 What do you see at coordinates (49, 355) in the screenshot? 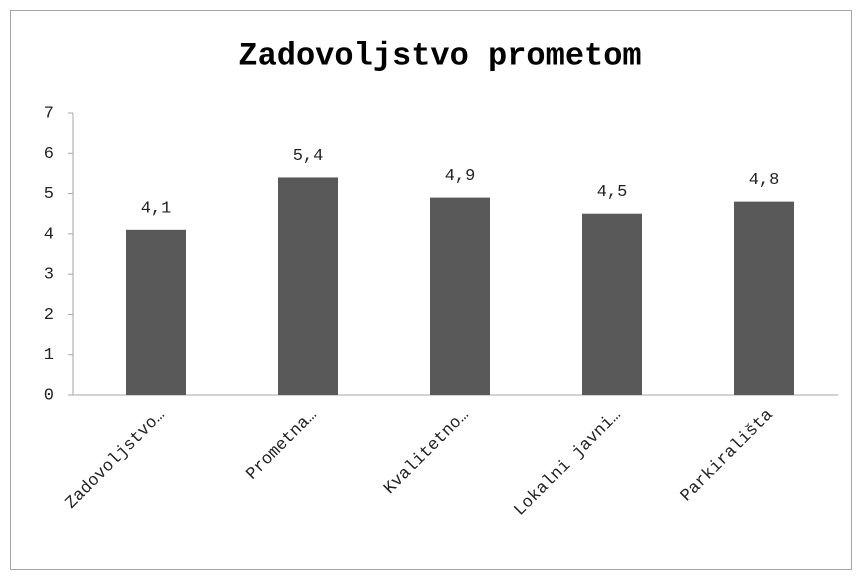
I see `y-tick-label: 1` at bounding box center [49, 355].